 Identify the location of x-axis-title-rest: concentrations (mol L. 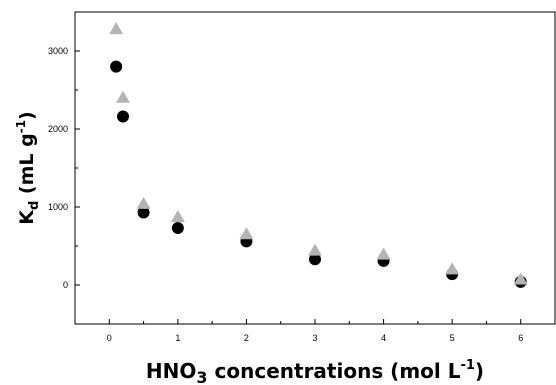
(334, 371).